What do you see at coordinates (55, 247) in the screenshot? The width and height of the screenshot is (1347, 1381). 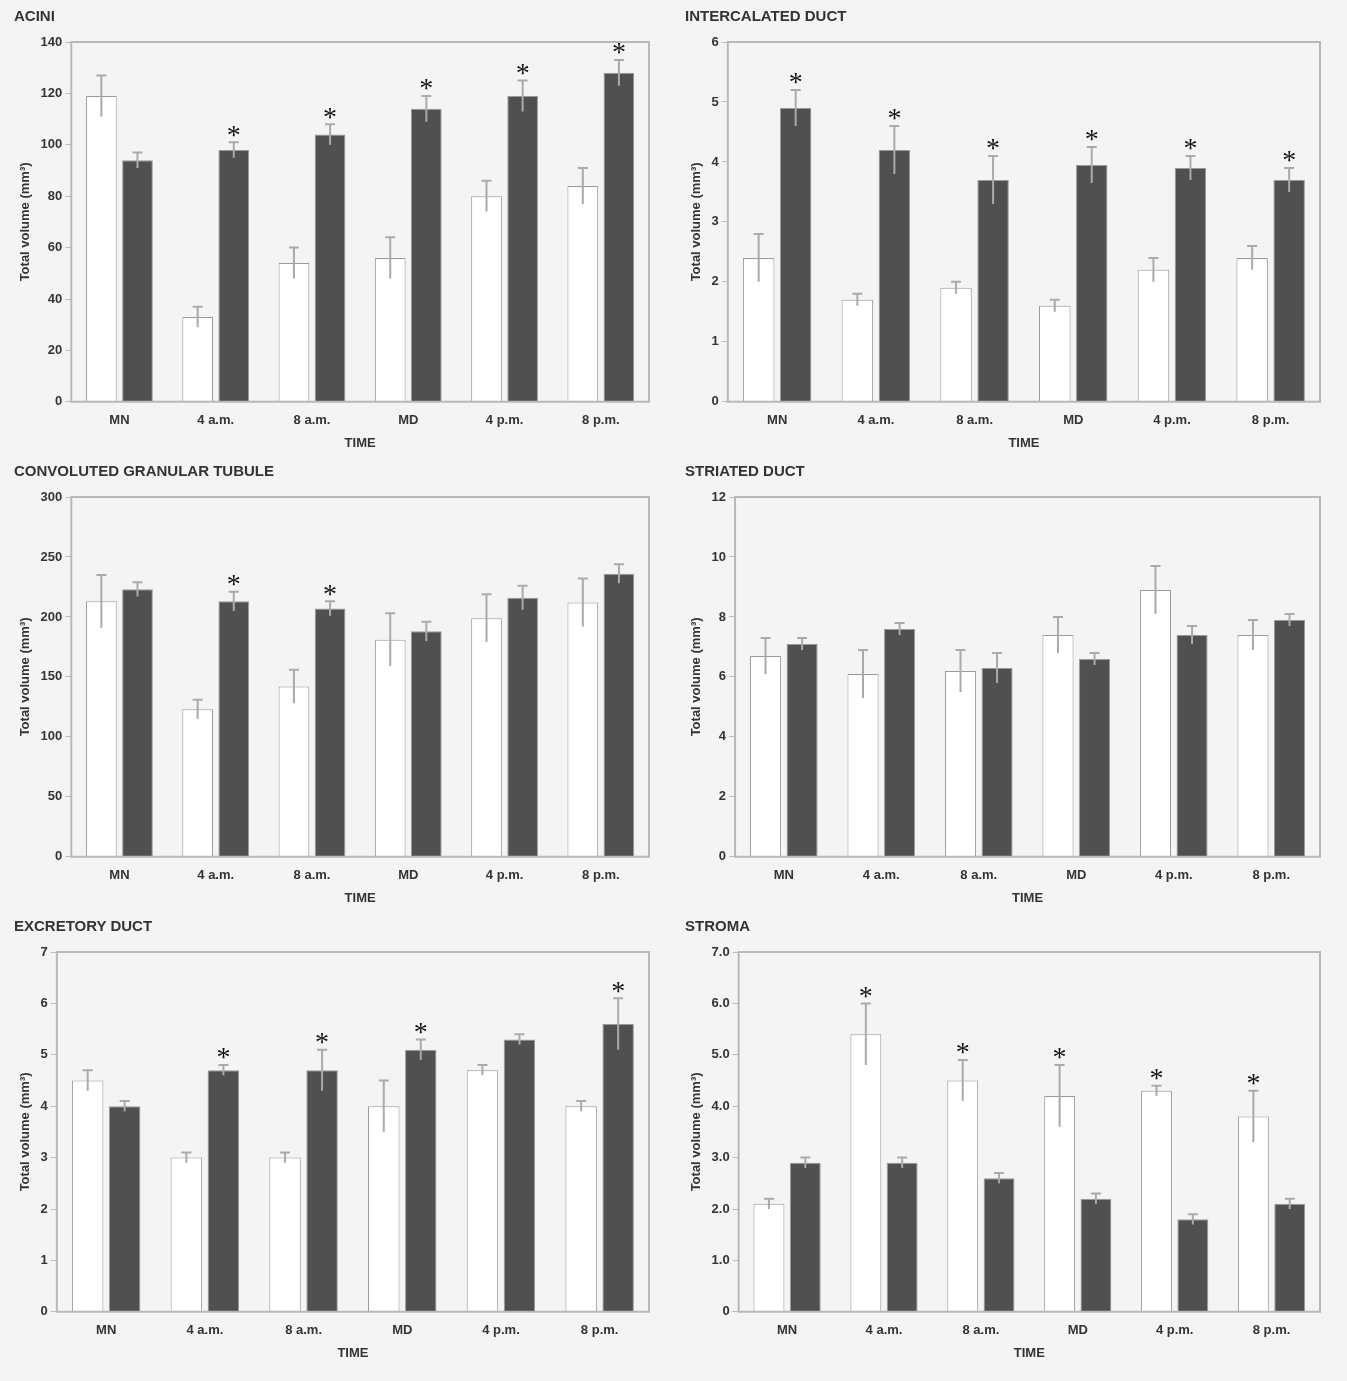 I see `y-tick-label: 60` at bounding box center [55, 247].